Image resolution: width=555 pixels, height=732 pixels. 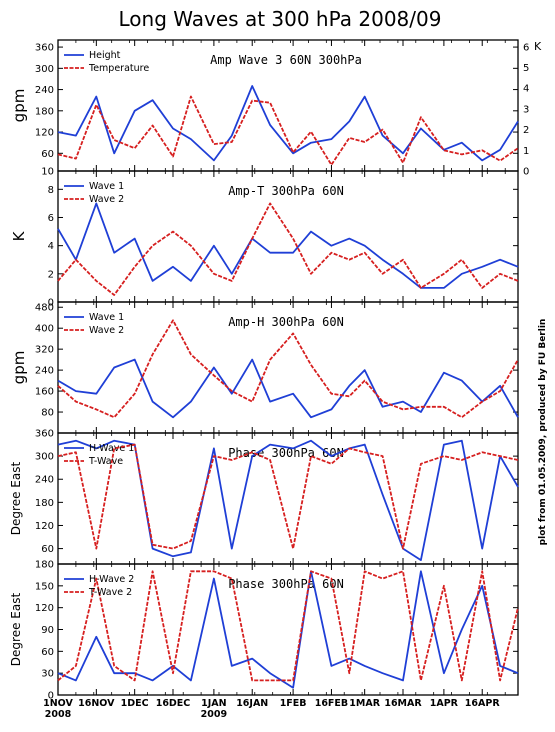 I want to click on y2-tick-label: 5, so click(x=526, y=68).